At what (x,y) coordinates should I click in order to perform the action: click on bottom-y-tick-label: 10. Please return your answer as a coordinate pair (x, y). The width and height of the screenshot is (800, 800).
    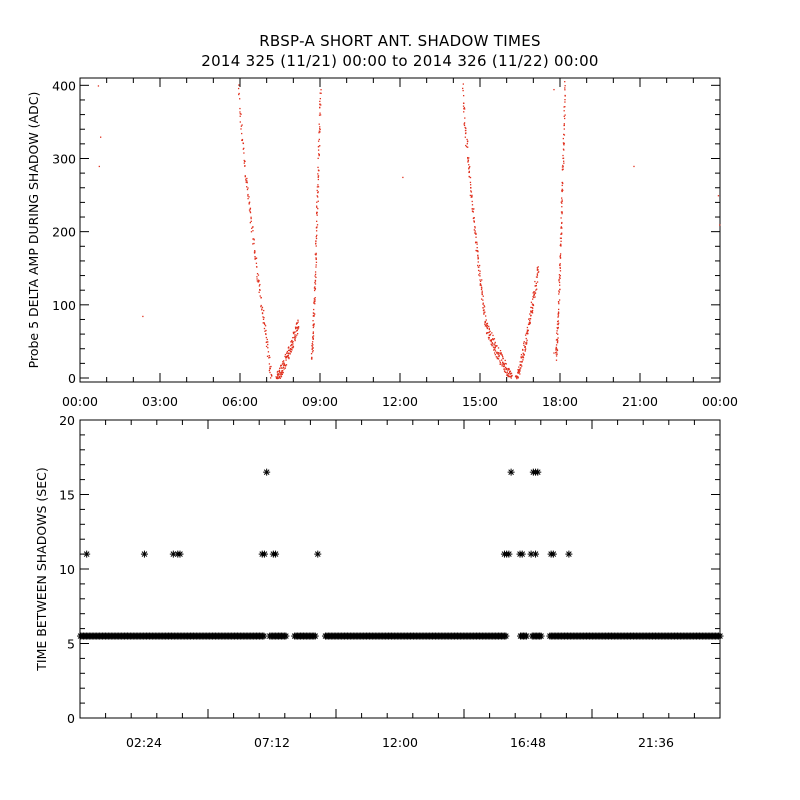
    Looking at the image, I should click on (67, 569).